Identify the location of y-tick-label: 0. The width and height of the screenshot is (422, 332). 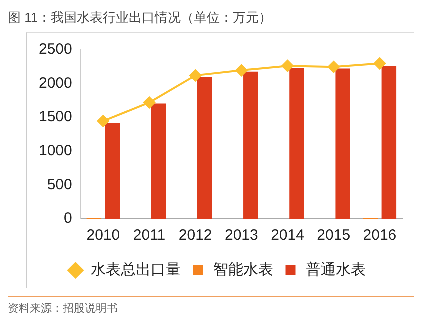
(68, 219).